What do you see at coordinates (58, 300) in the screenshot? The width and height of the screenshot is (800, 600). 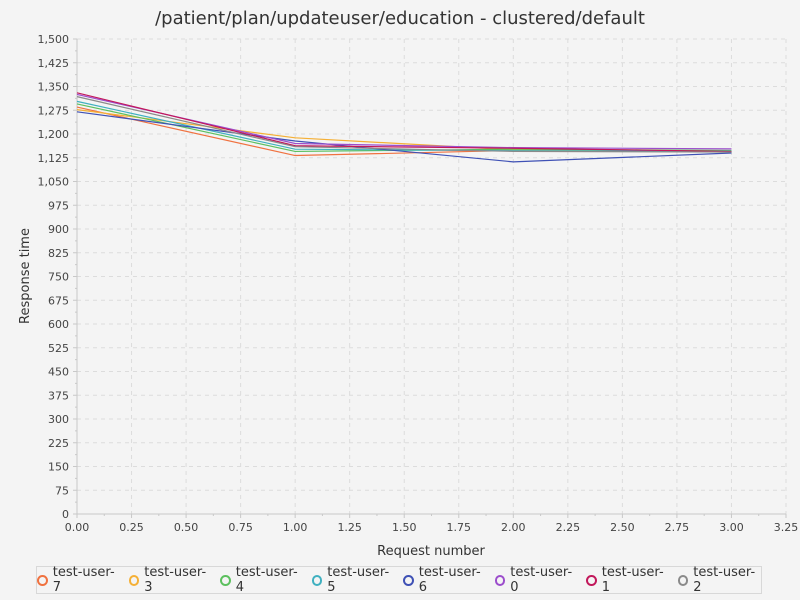 I see `y-tick-label: 675` at bounding box center [58, 300].